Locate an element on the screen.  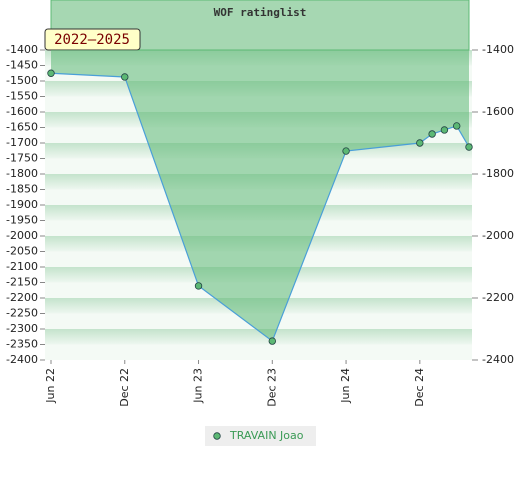
y-tick-label: -1650 is located at coordinates (22, 127).